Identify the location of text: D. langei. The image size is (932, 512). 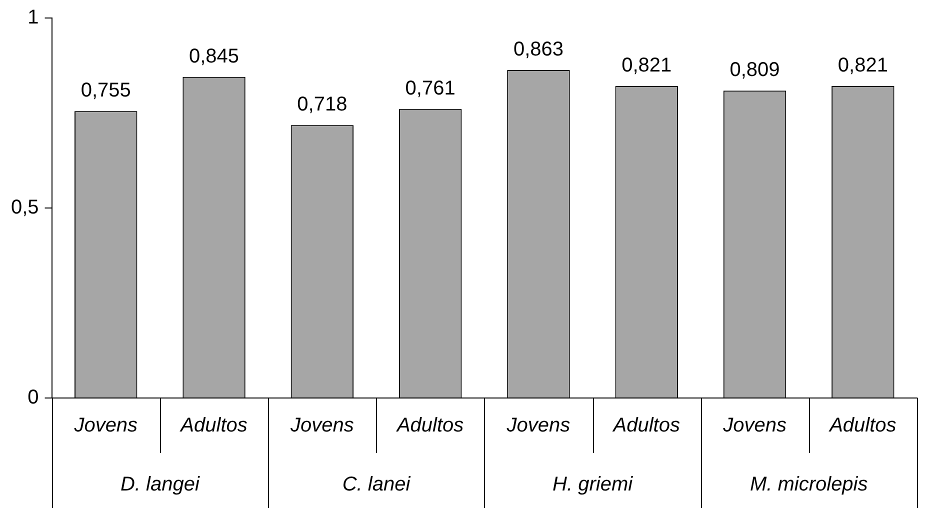
(160, 485).